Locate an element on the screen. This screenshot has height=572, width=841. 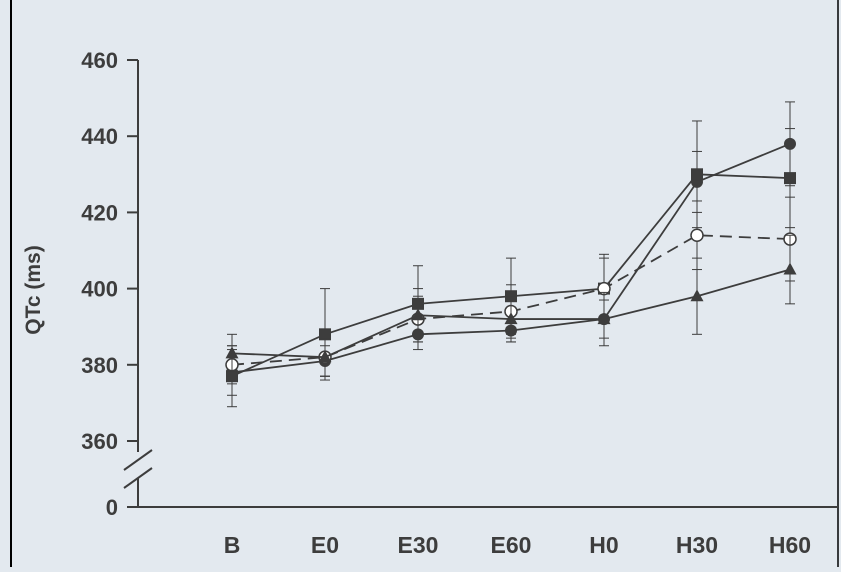
y-tick-label: 400 is located at coordinates (99, 289).